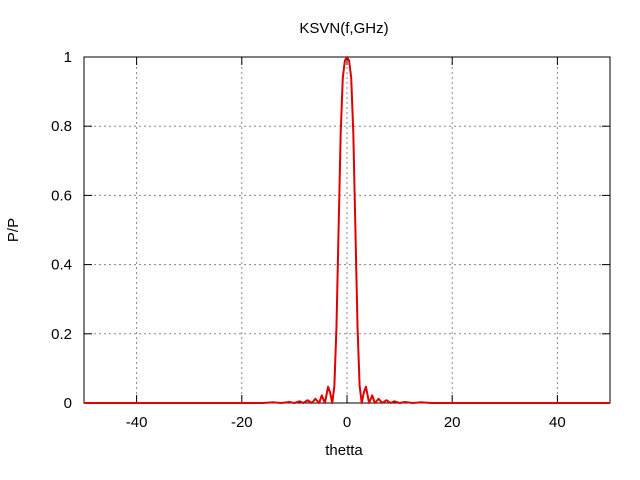  What do you see at coordinates (61, 334) in the screenshot?
I see `y-tick-label: 0.2` at bounding box center [61, 334].